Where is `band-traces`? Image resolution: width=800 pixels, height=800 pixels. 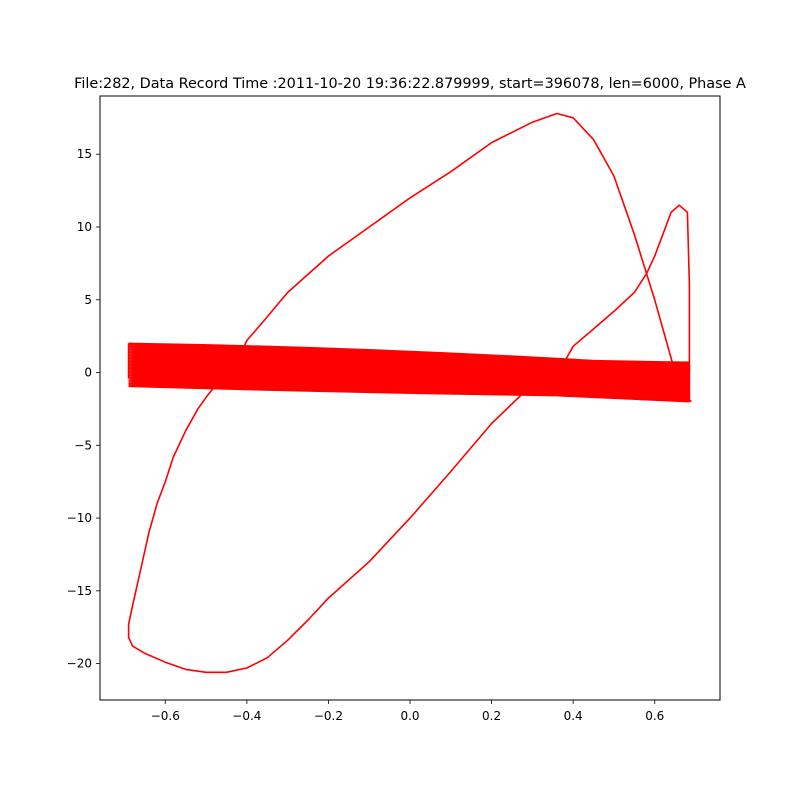
band-traces is located at coordinates (409, 372).